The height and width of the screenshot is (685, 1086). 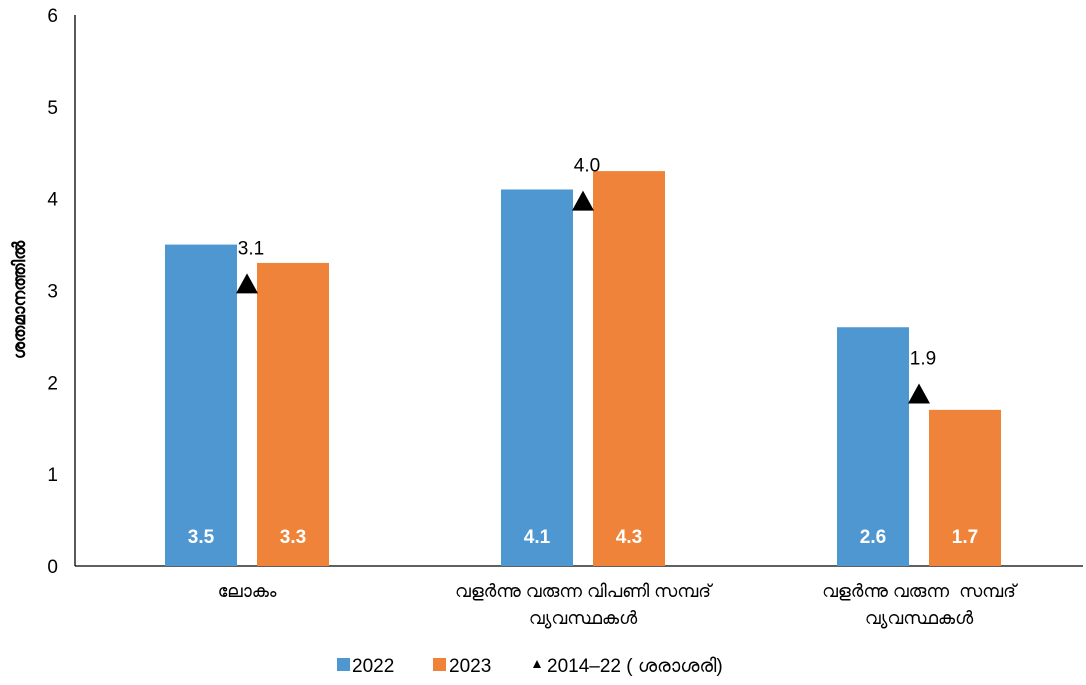 What do you see at coordinates (201, 537) in the screenshot?
I see `bar-value-label: 3.5` at bounding box center [201, 537].